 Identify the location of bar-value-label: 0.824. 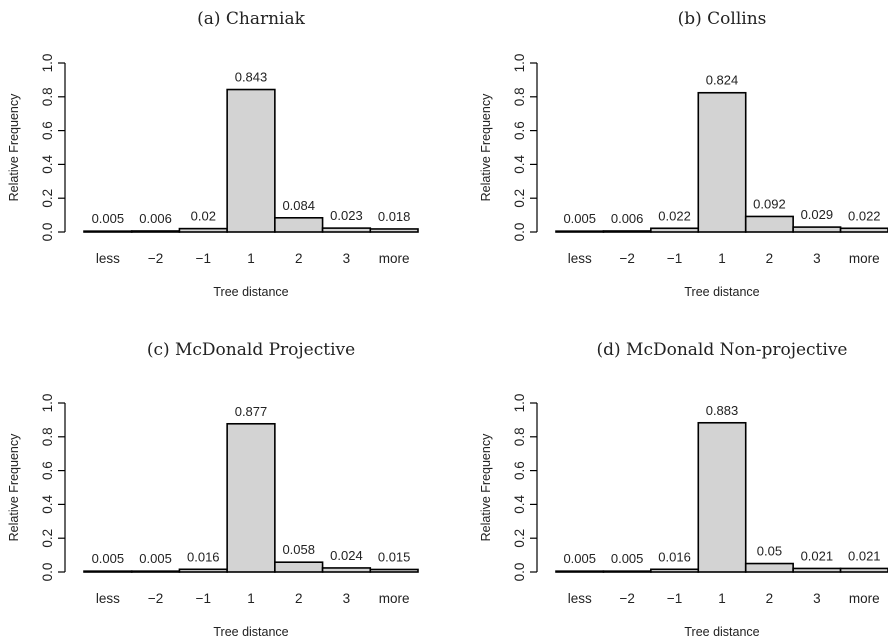
(722, 80).